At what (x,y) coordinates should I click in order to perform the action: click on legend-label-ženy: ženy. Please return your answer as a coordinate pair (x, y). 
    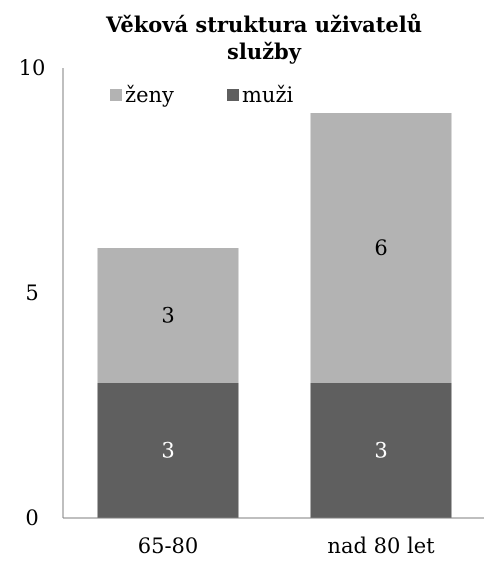
    Looking at the image, I should click on (149, 95).